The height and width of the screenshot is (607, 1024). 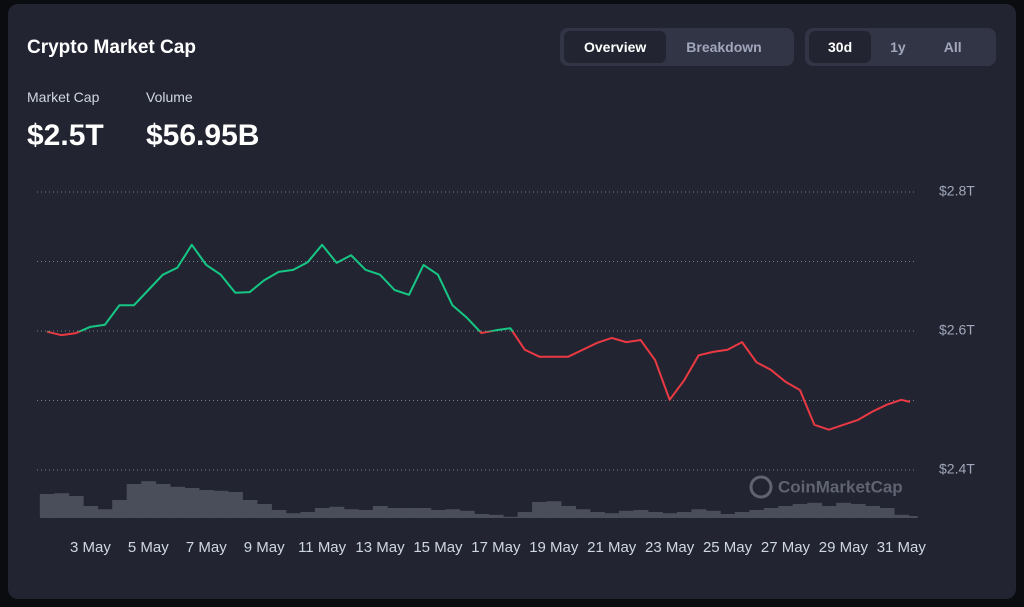 What do you see at coordinates (206, 547) in the screenshot?
I see `x-tick-label: 7 May` at bounding box center [206, 547].